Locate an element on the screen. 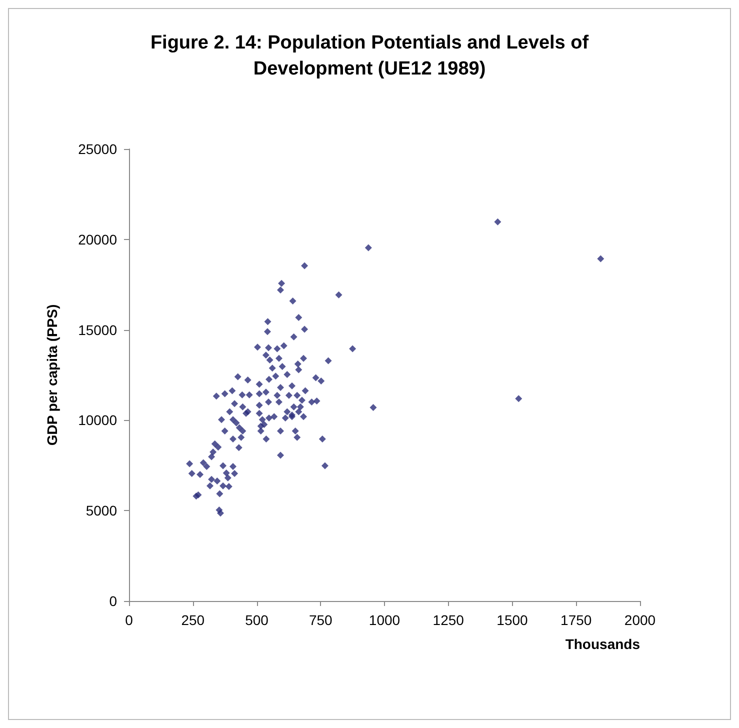 The width and height of the screenshot is (739, 728). x-tick-label: 1250 is located at coordinates (448, 620).